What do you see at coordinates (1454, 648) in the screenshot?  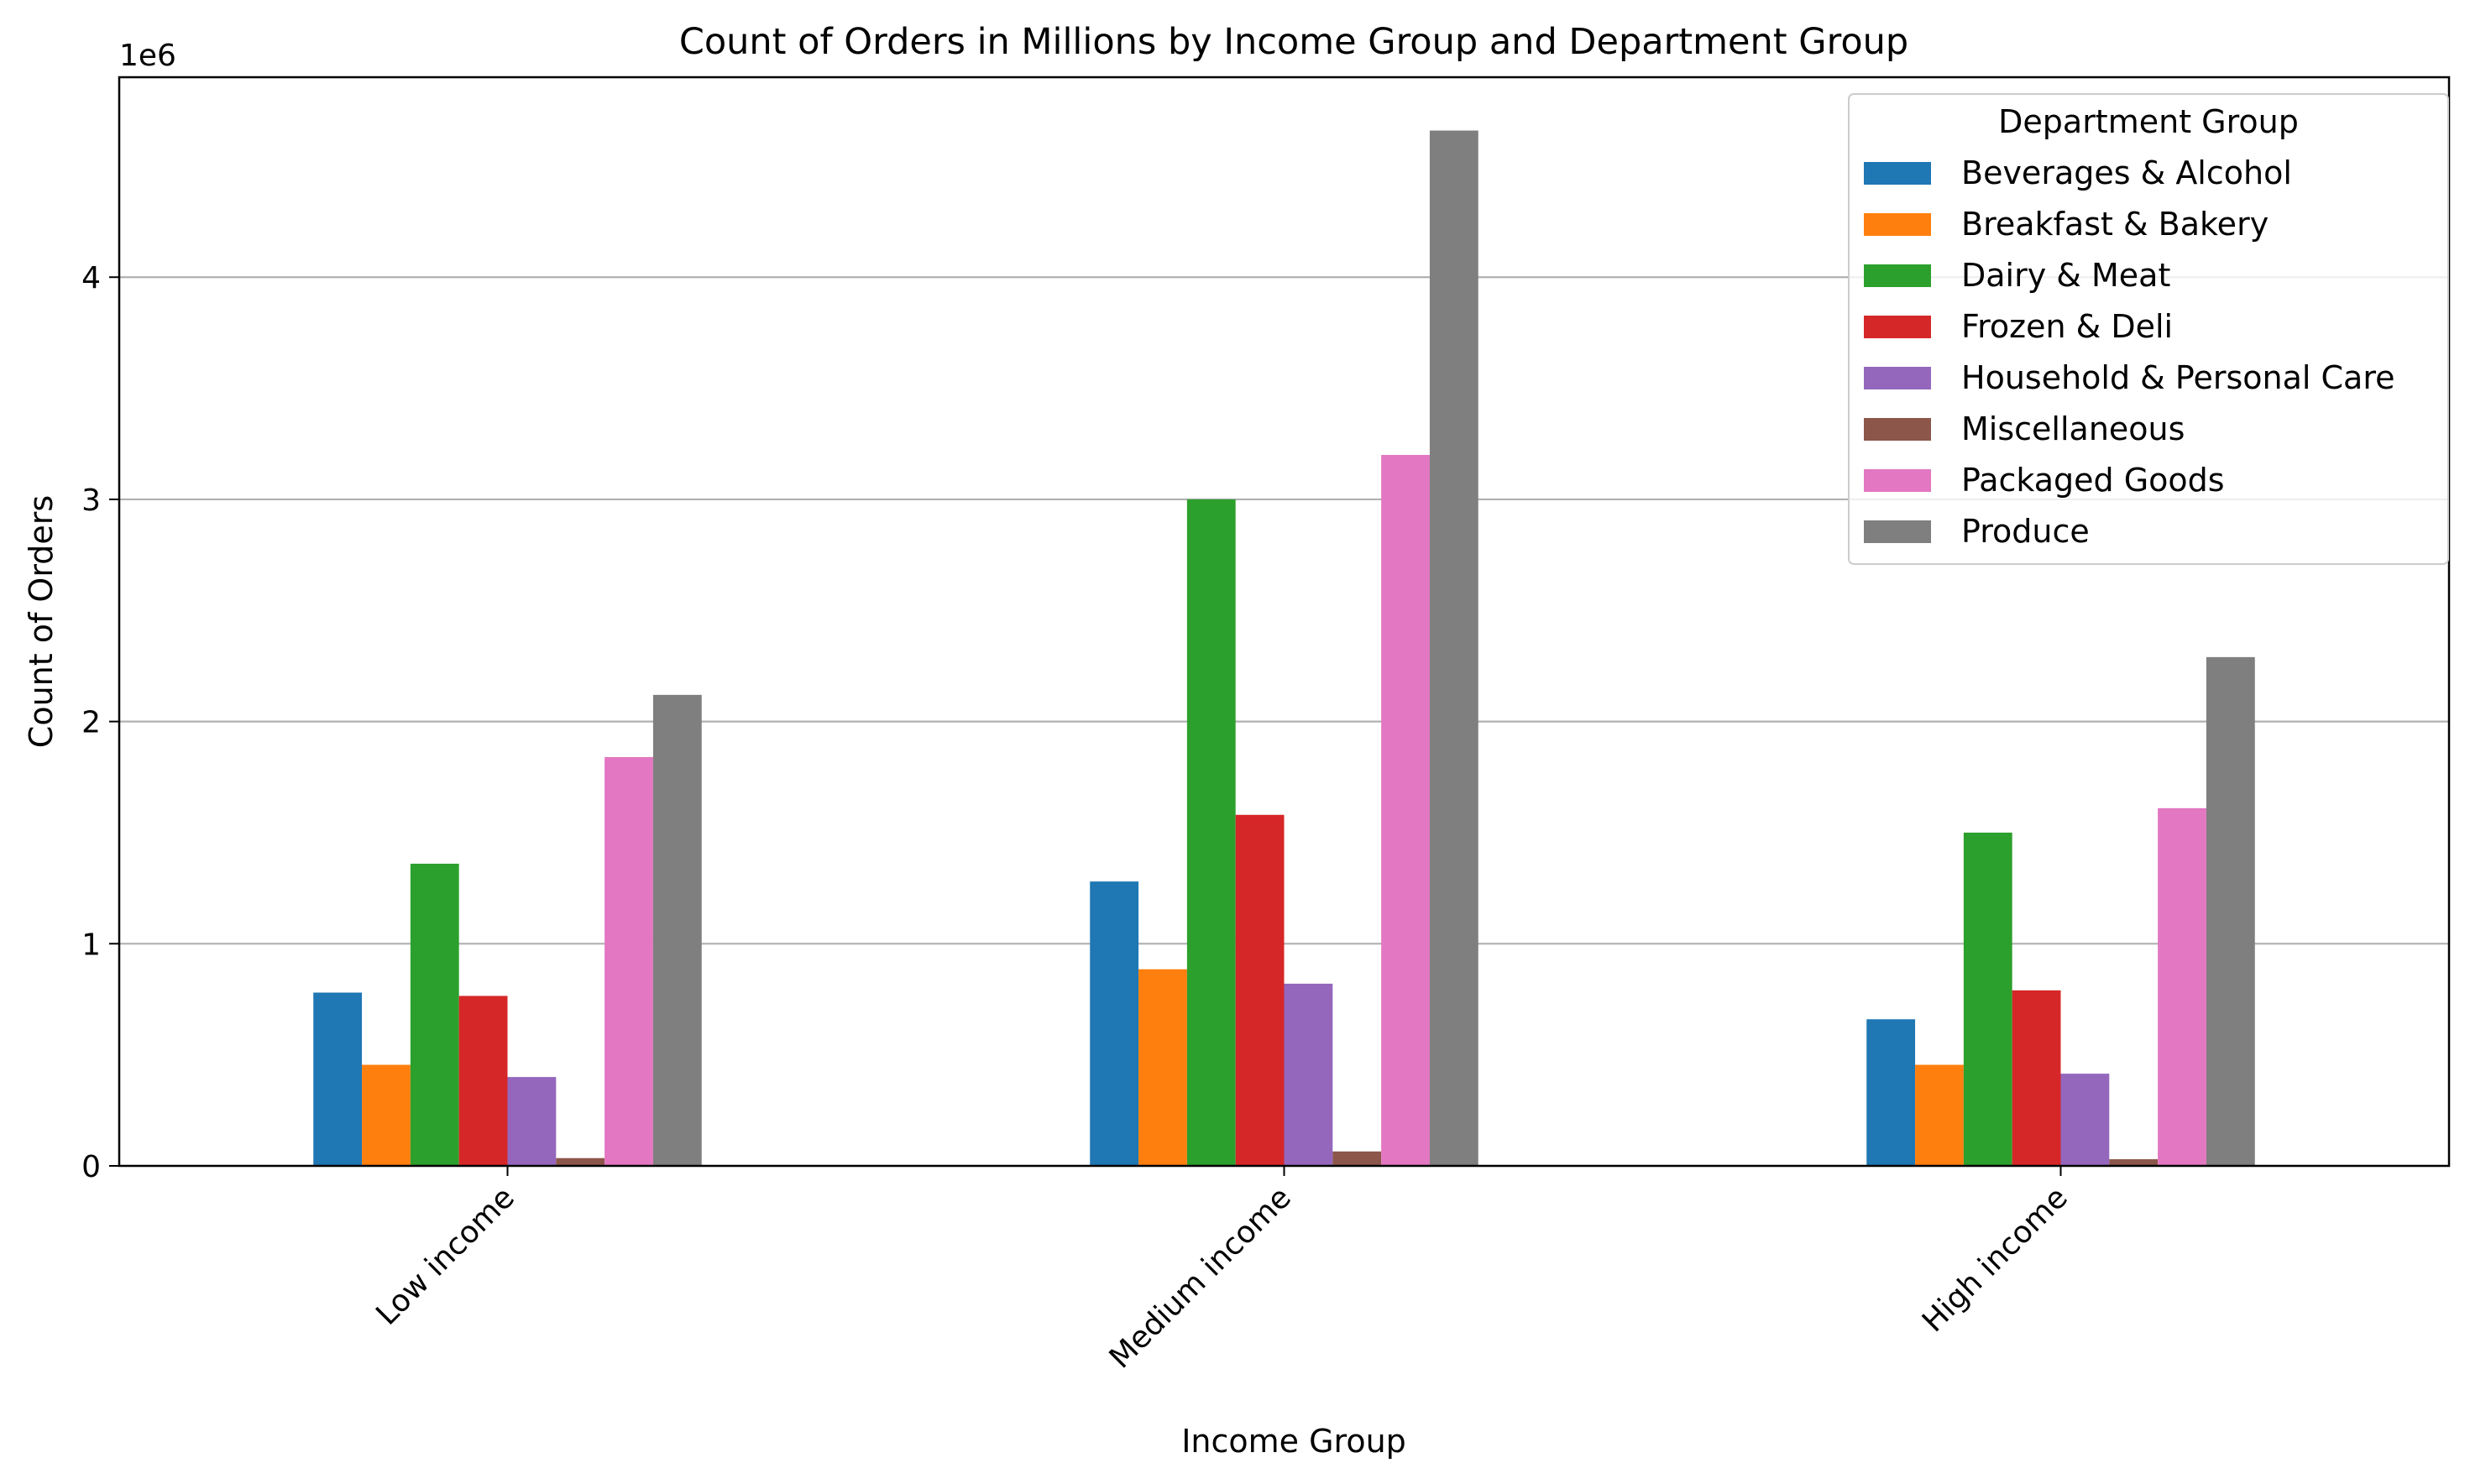 I see `bar-produce-medium-income` at bounding box center [1454, 648].